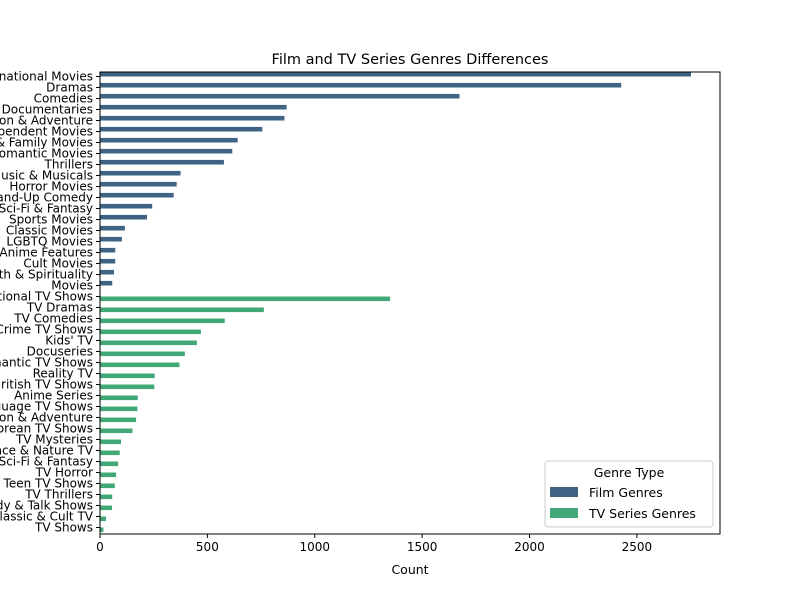 This screenshot has height=600, width=800. I want to click on legend: Genre Type Film Genres TV Series Genres, so click(629, 494).